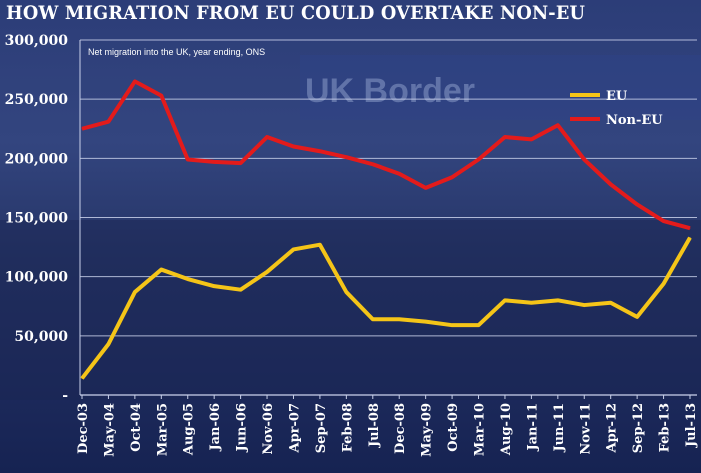 This screenshot has height=473, width=701. What do you see at coordinates (37, 100) in the screenshot?
I see `y-tick-label: 250,000` at bounding box center [37, 100].